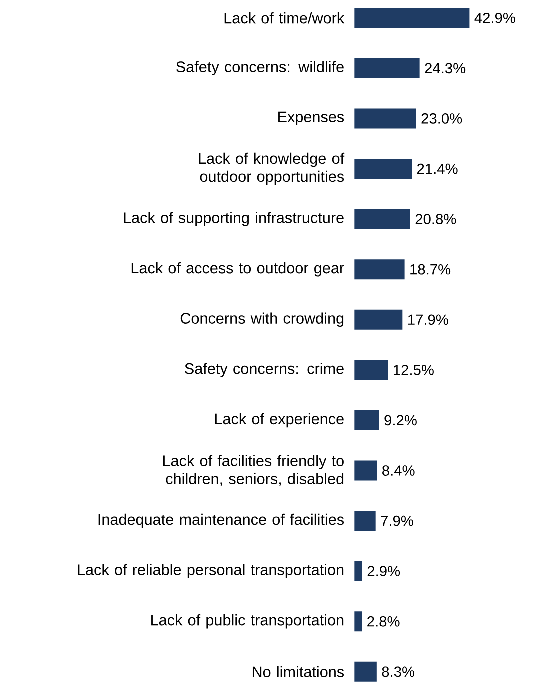 Image resolution: width=557 pixels, height=686 pixels. Describe the element at coordinates (238, 269) in the screenshot. I see `y-tick-label: Lack of access to outdoor gear` at that location.